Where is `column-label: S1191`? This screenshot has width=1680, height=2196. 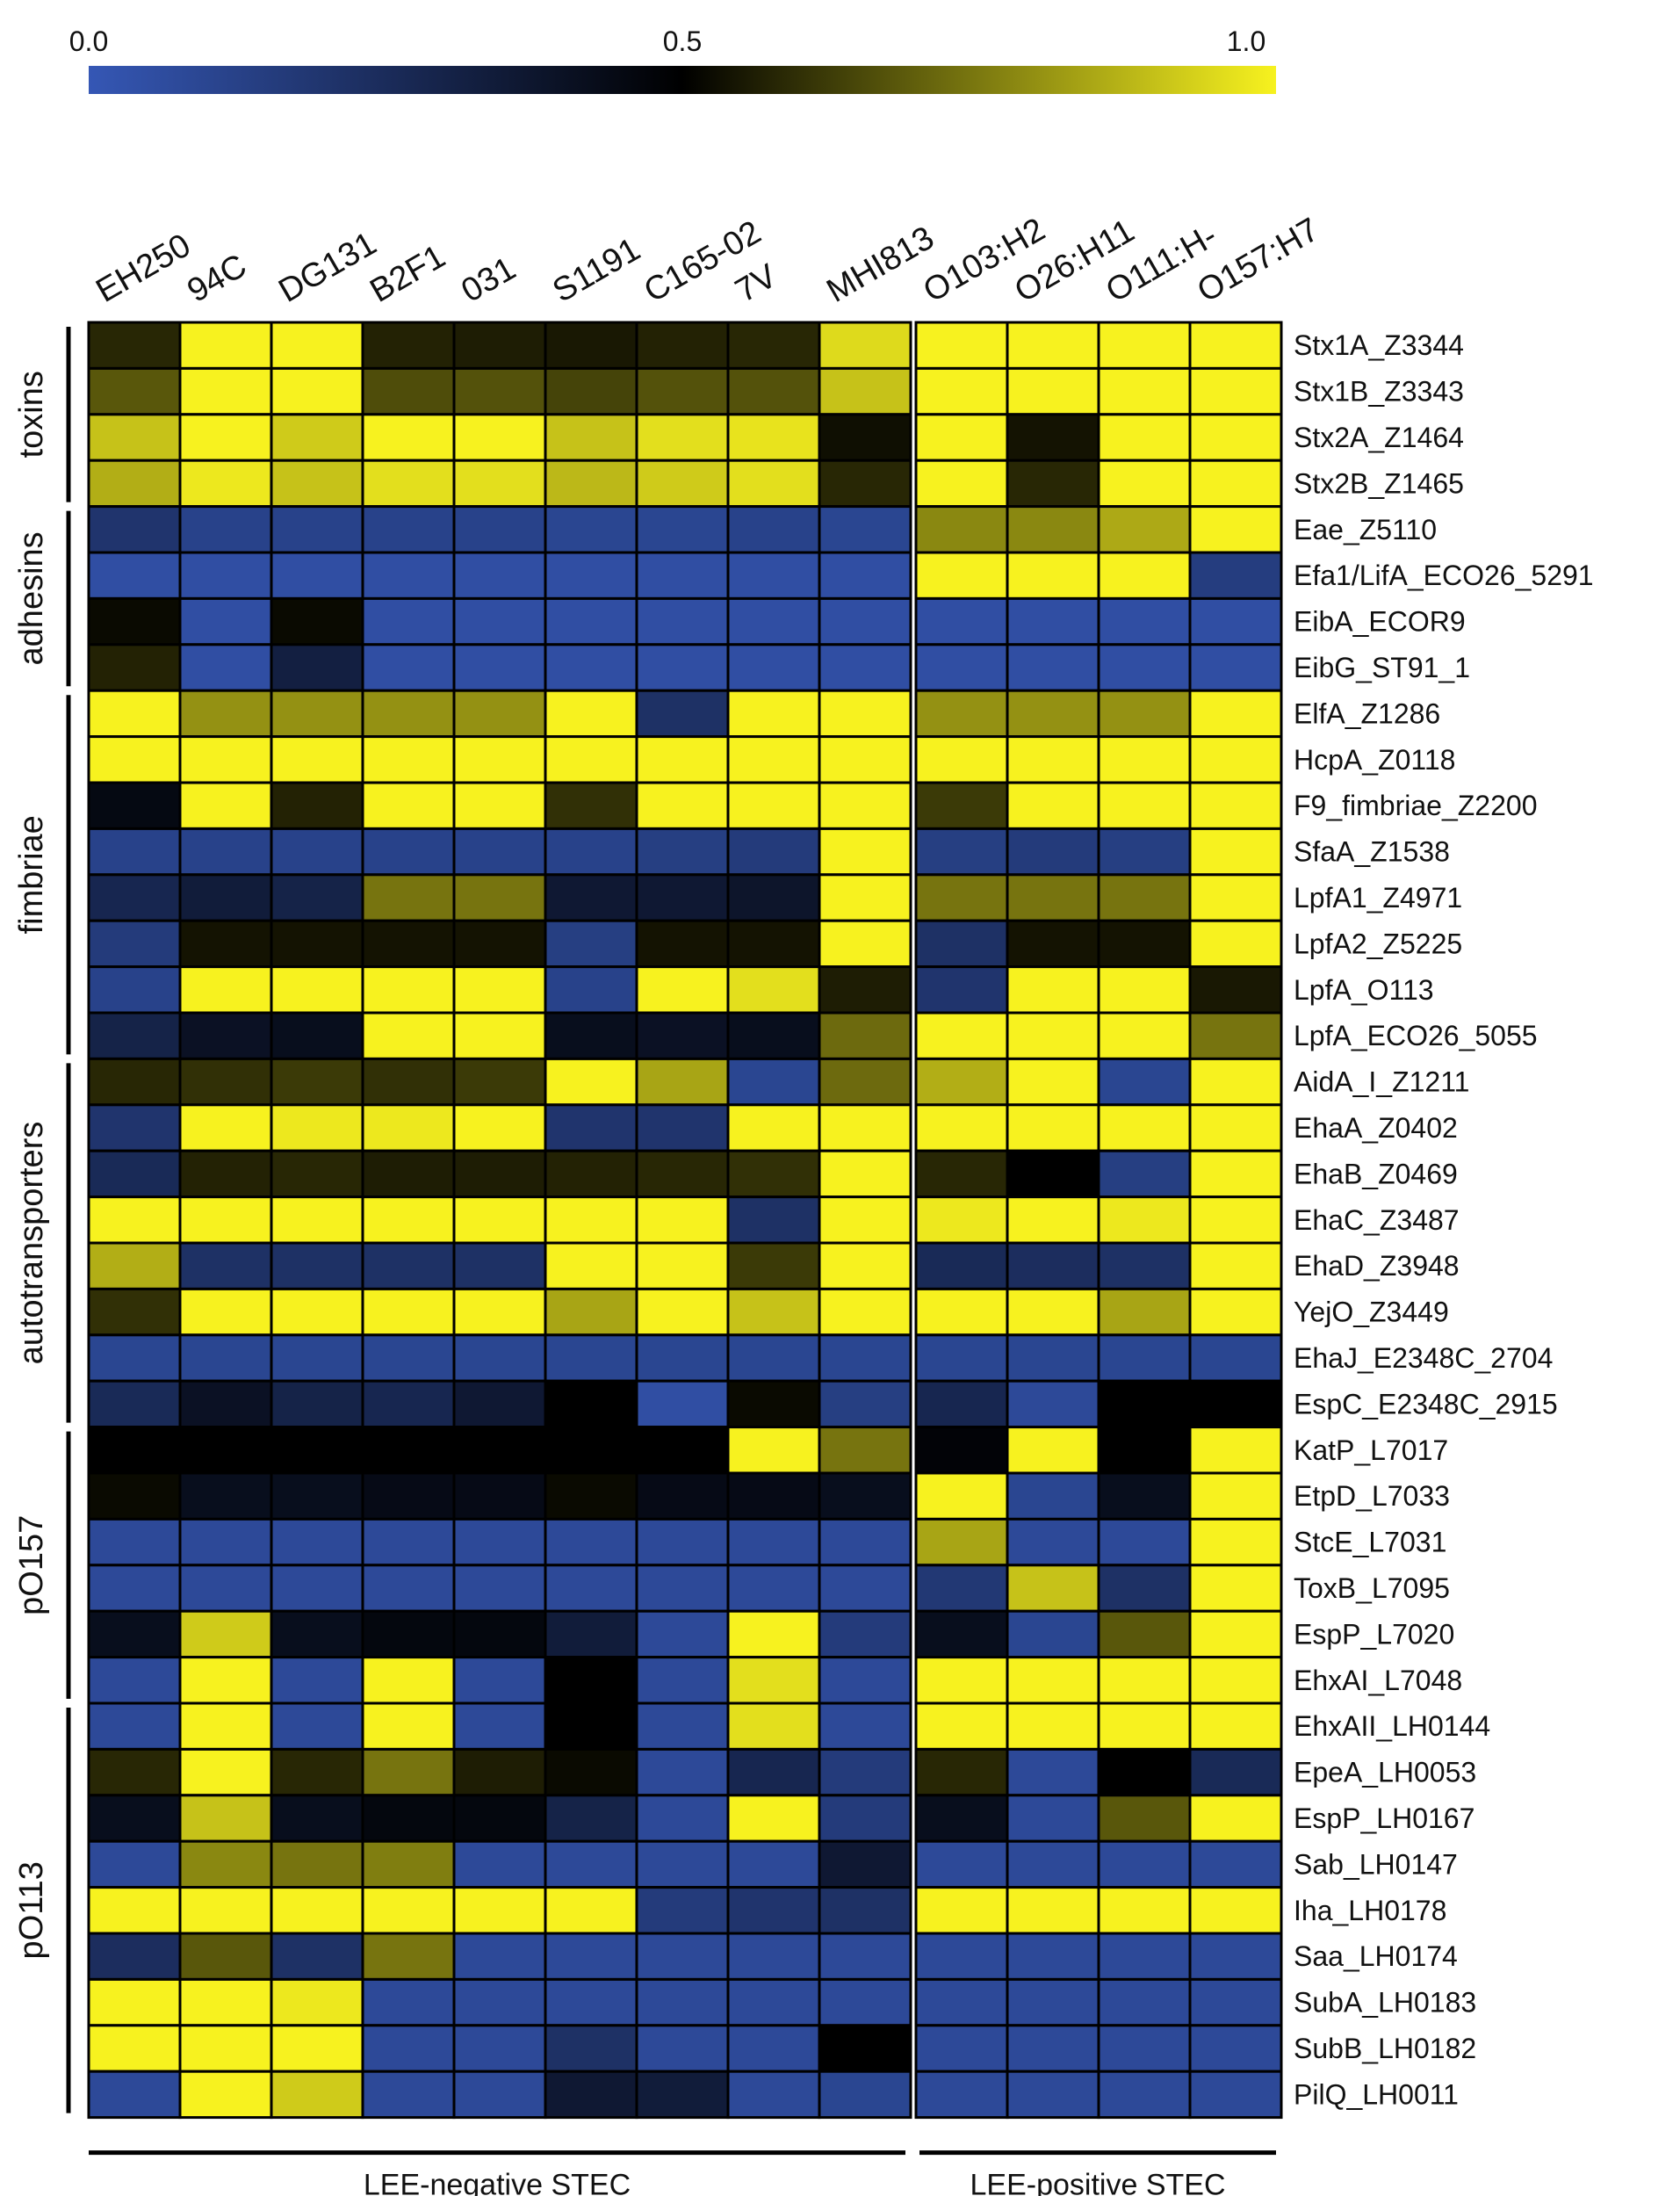 column-label: S1191 is located at coordinates (597, 270).